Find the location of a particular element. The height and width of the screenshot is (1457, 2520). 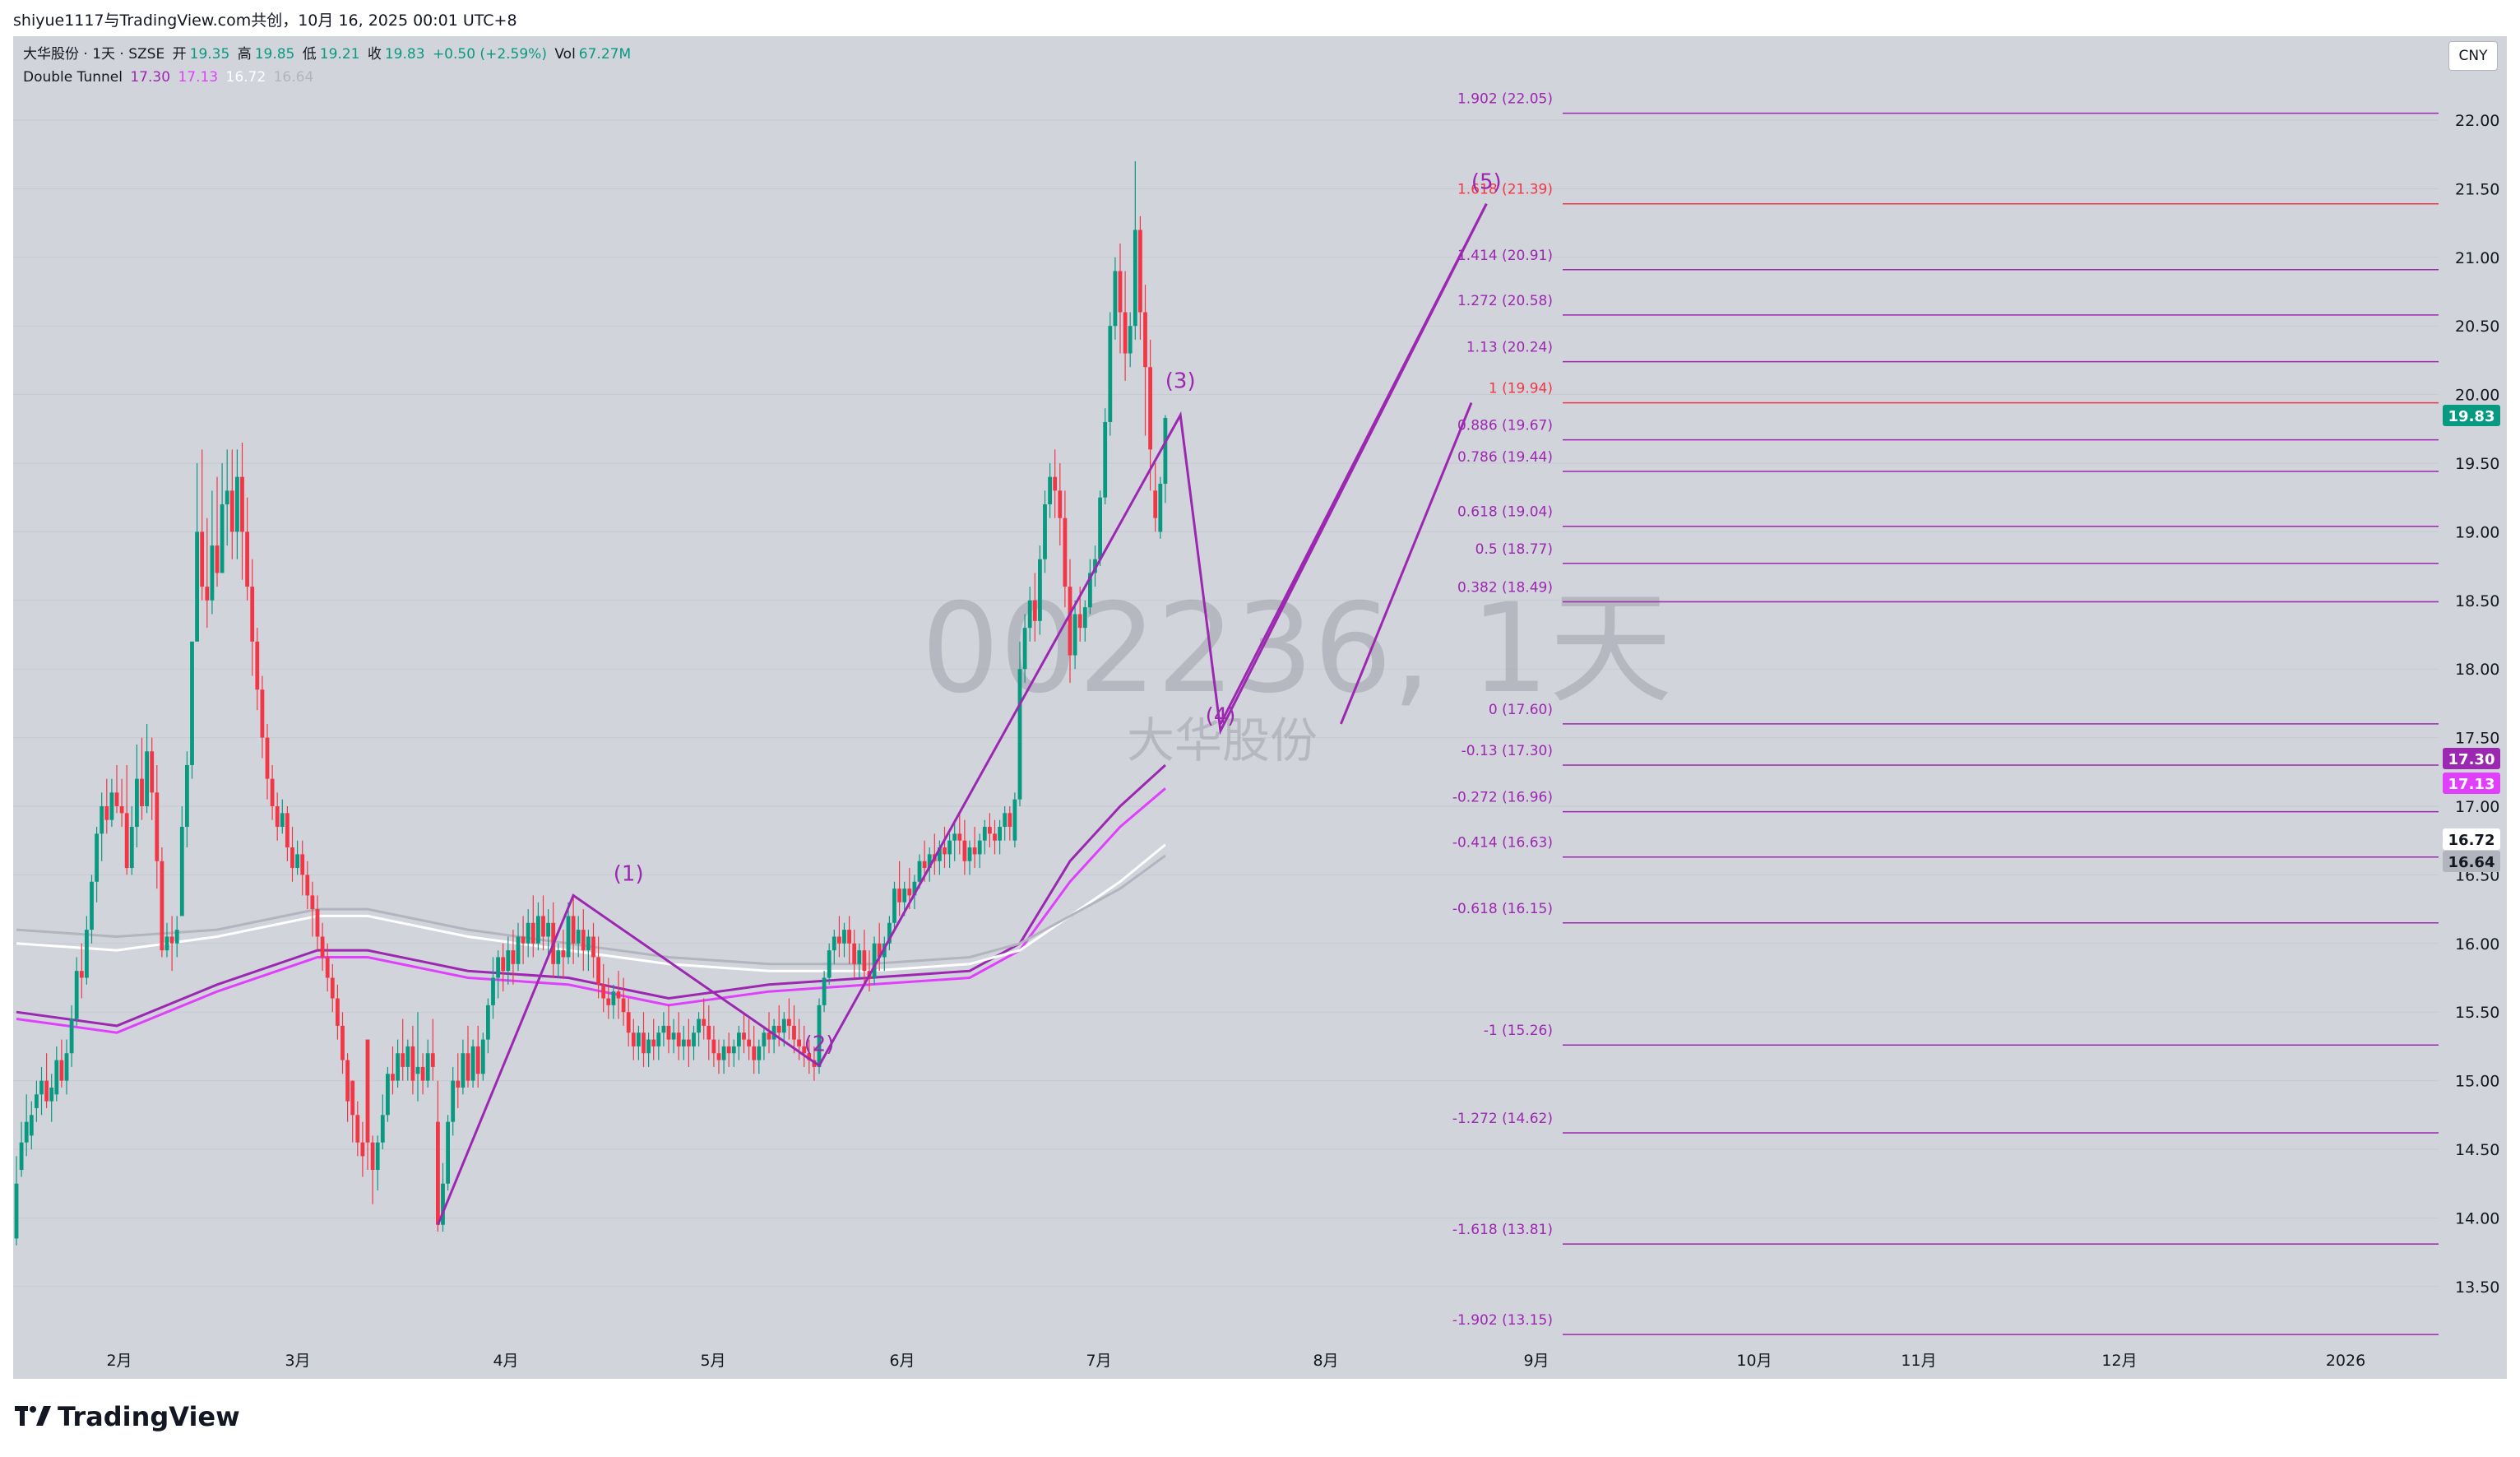

indicator-value-1: 17.30 is located at coordinates (150, 77).